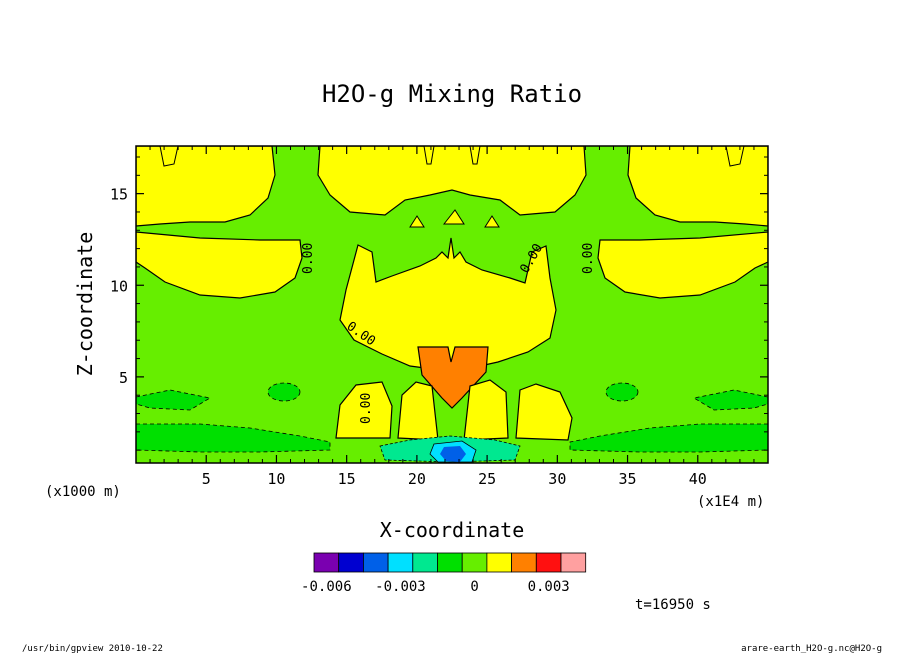 The height and width of the screenshot is (654, 904). Describe the element at coordinates (326, 587) in the screenshot. I see `colorbar-tick-label: -0.006` at that location.